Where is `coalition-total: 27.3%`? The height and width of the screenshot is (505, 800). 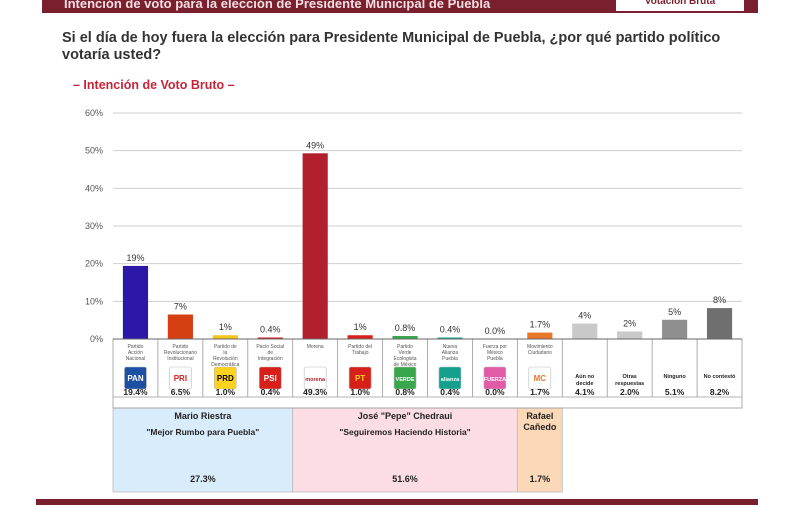
coalition-total: 27.3% is located at coordinates (203, 479).